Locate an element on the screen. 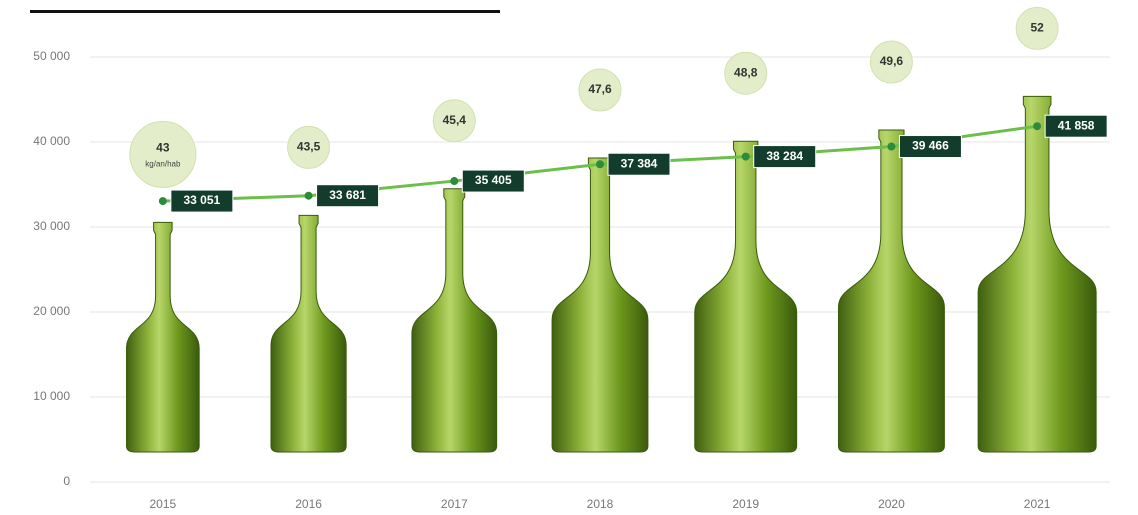 Image resolution: width=1138 pixels, height=515 pixels. y-tick-label: 40 000 is located at coordinates (51, 141).